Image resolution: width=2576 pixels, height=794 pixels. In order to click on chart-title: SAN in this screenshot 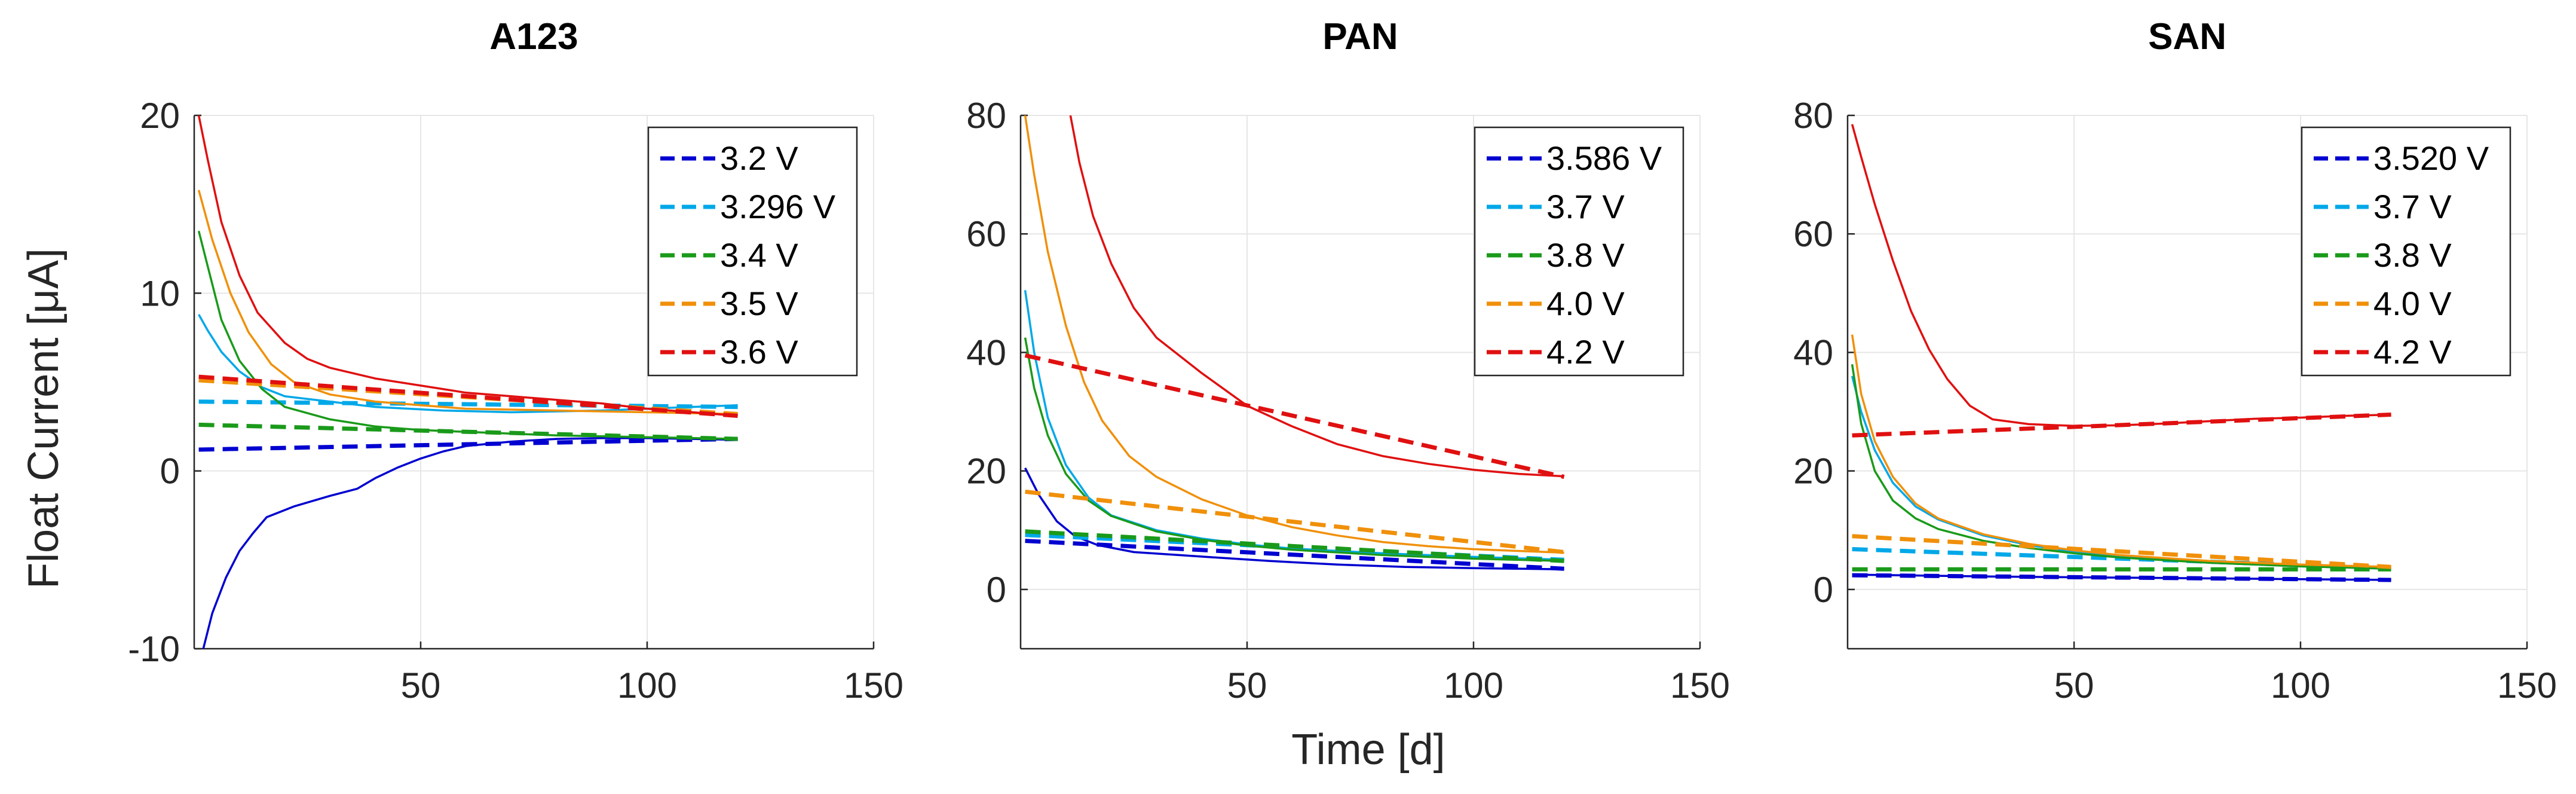, I will do `click(2187, 36)`.